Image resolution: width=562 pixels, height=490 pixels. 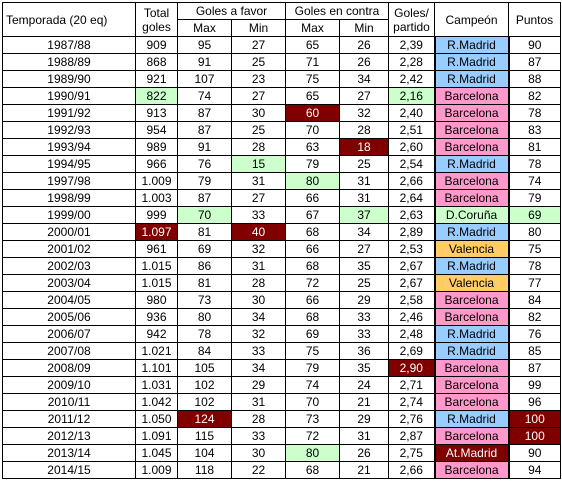 What do you see at coordinates (156, 147) in the screenshot?
I see `total-goals-cell: 989` at bounding box center [156, 147].